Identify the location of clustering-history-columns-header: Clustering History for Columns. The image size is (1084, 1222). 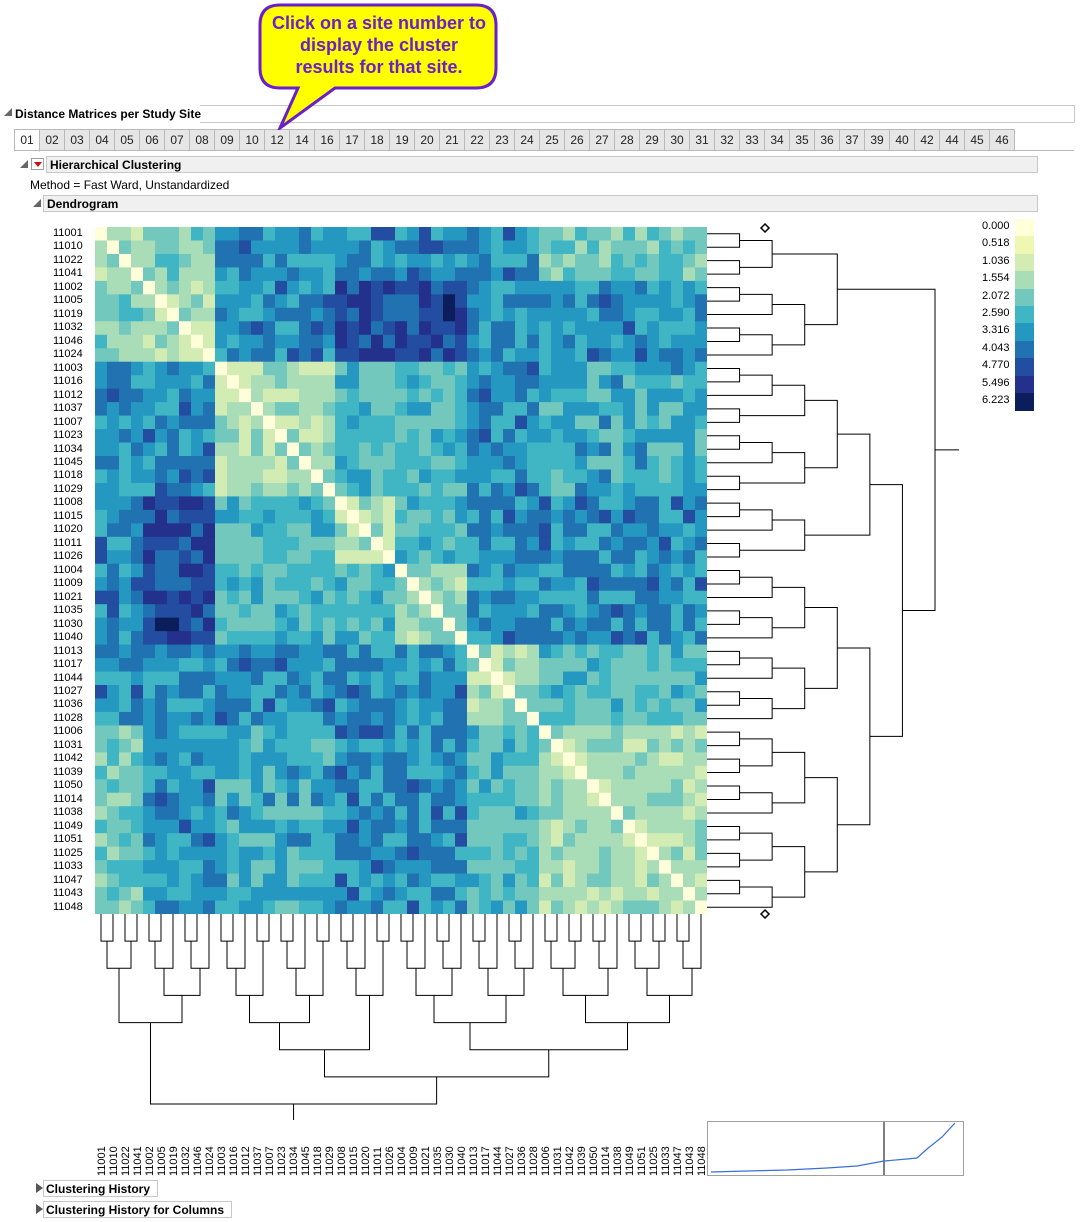
(137, 1209).